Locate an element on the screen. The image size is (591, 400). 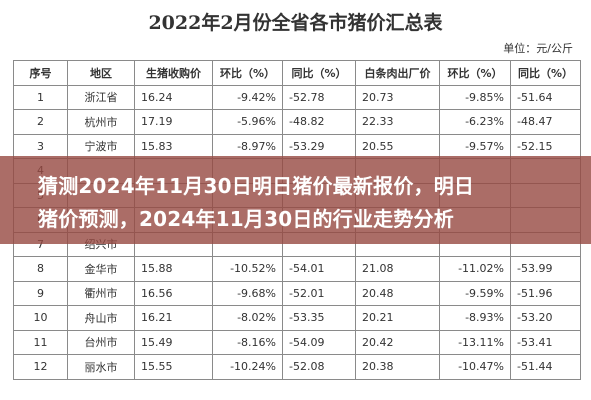
header-hog-yoy: 同比（%） is located at coordinates (319, 73).